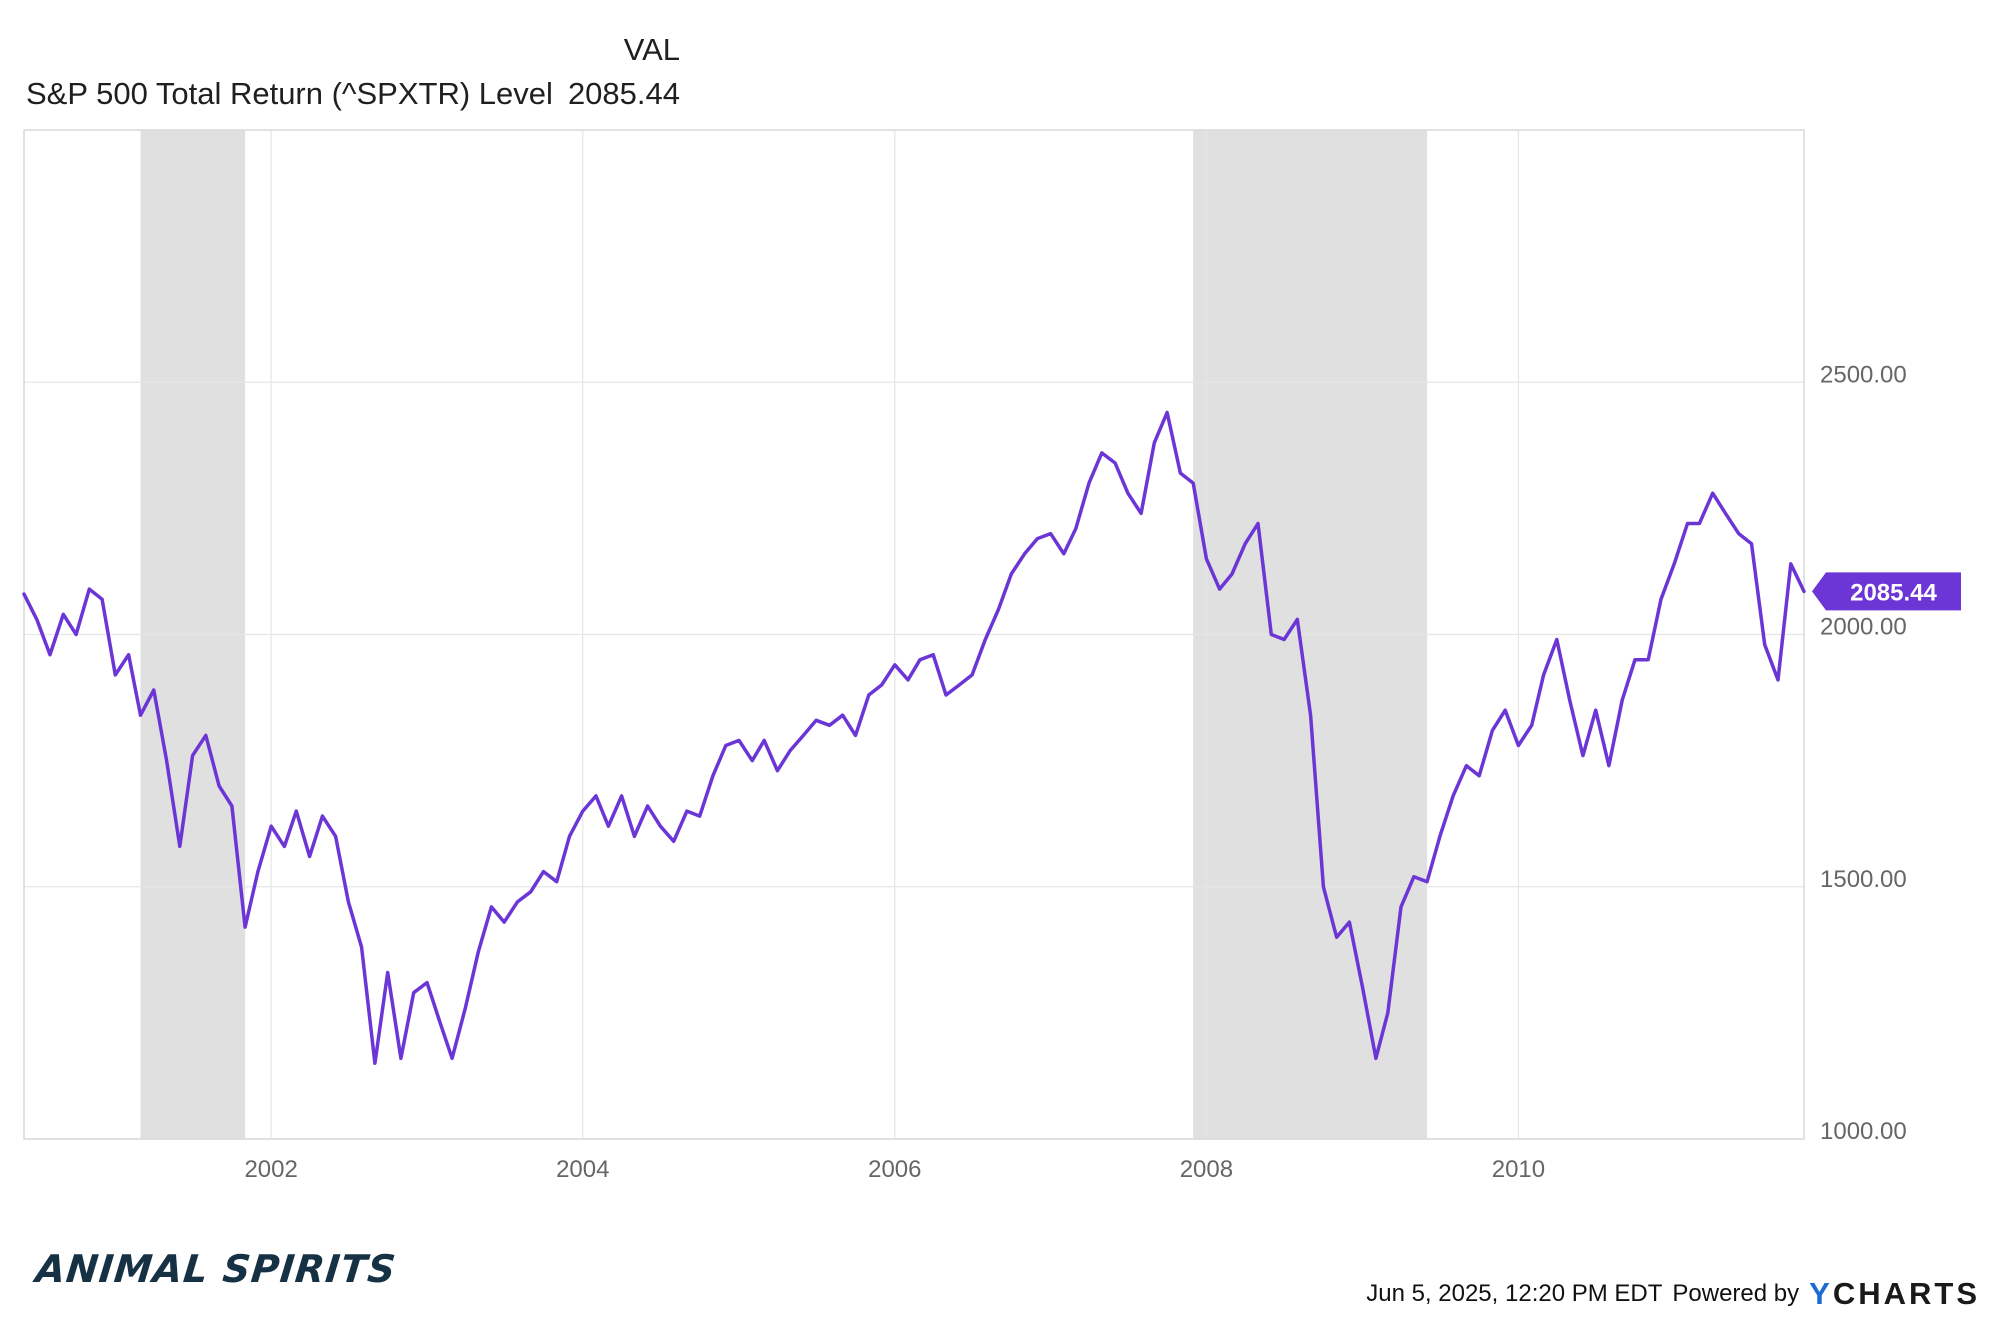  What do you see at coordinates (1863, 1131) in the screenshot?
I see `y-tick-label: 1000.00` at bounding box center [1863, 1131].